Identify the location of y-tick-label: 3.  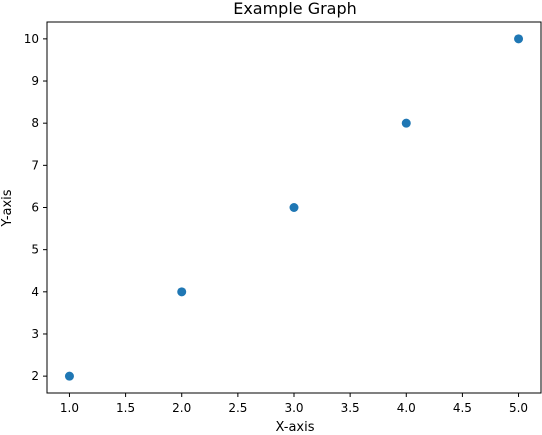
(35, 334).